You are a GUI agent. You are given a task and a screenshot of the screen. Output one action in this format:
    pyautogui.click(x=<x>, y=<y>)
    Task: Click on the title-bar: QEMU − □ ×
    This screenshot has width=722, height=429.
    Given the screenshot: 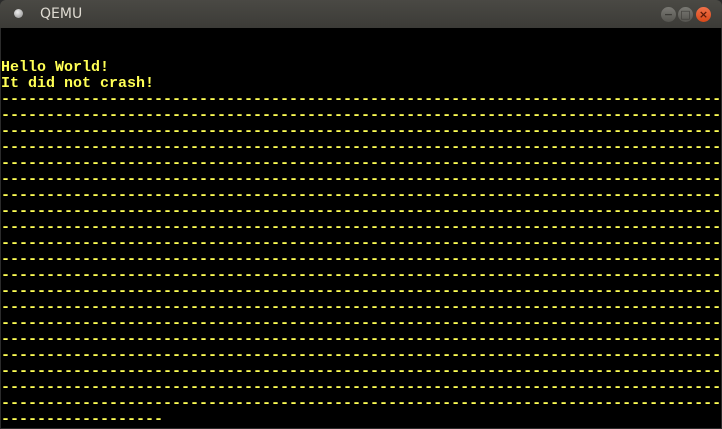 What is the action you would take?
    pyautogui.click(x=361, y=14)
    